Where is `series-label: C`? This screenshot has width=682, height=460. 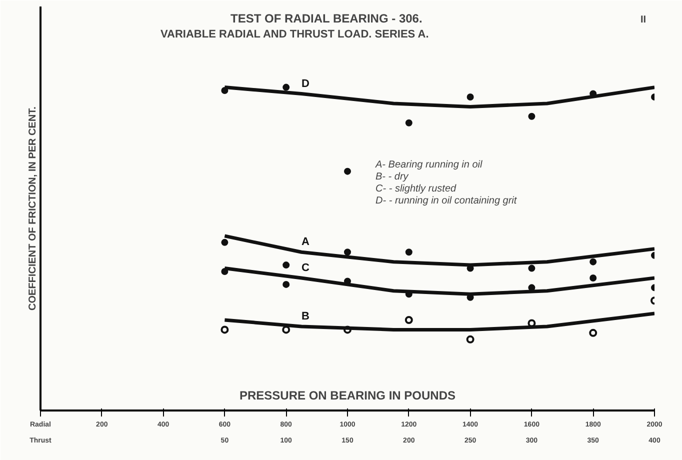
series-label: C is located at coordinates (305, 268).